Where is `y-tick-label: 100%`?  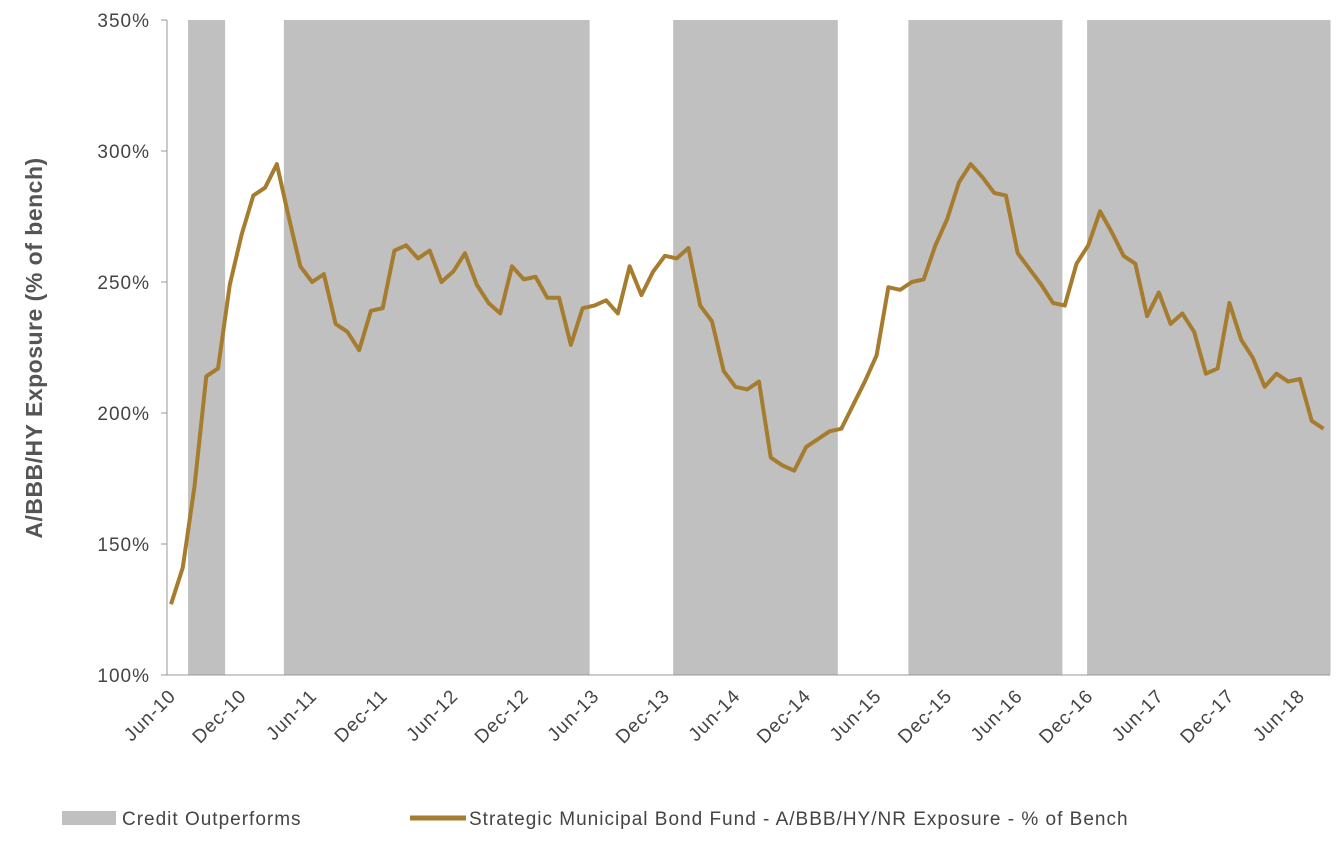 y-tick-label: 100% is located at coordinates (123, 676).